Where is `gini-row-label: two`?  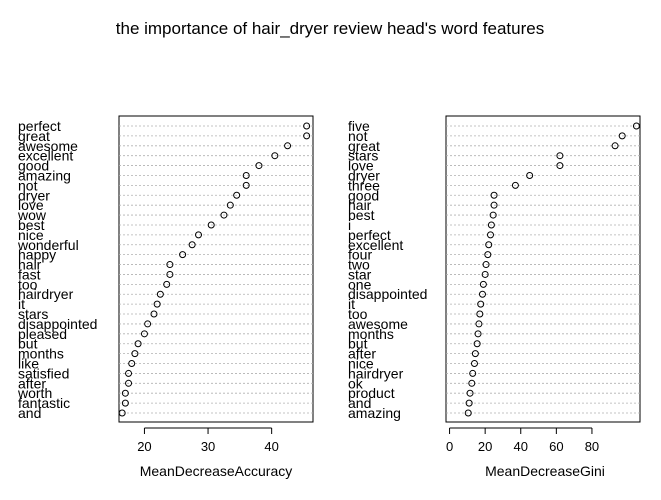 gini-row-label: two is located at coordinates (359, 265).